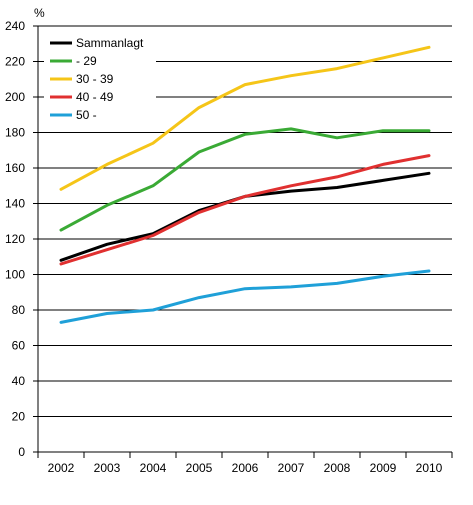 This screenshot has height=505, width=473. Describe the element at coordinates (21, 452) in the screenshot. I see `y-tick-label: 0` at that location.